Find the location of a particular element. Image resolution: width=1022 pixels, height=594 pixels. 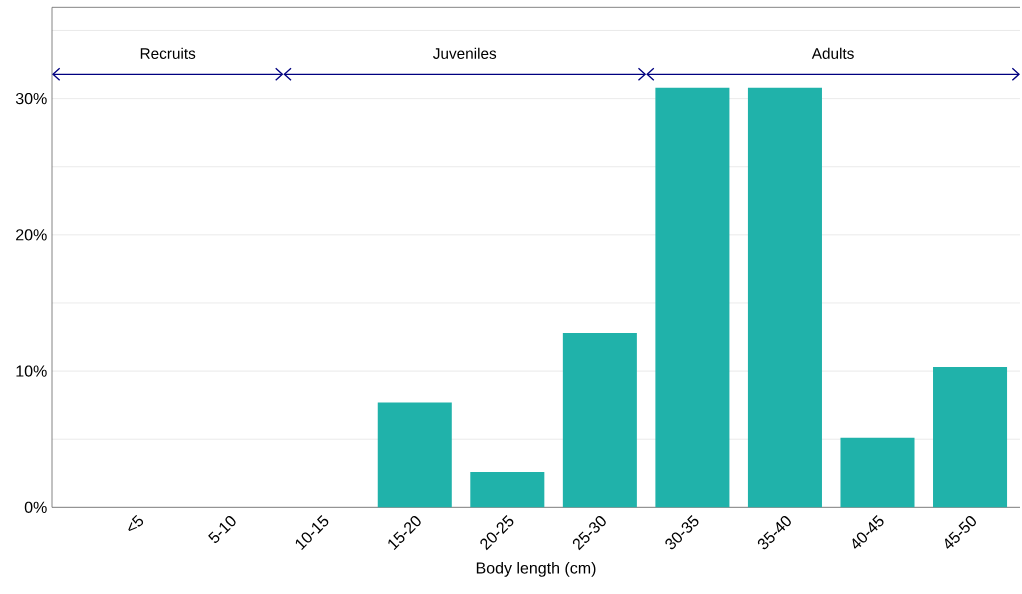

annotation: Juveniles is located at coordinates (465, 53).